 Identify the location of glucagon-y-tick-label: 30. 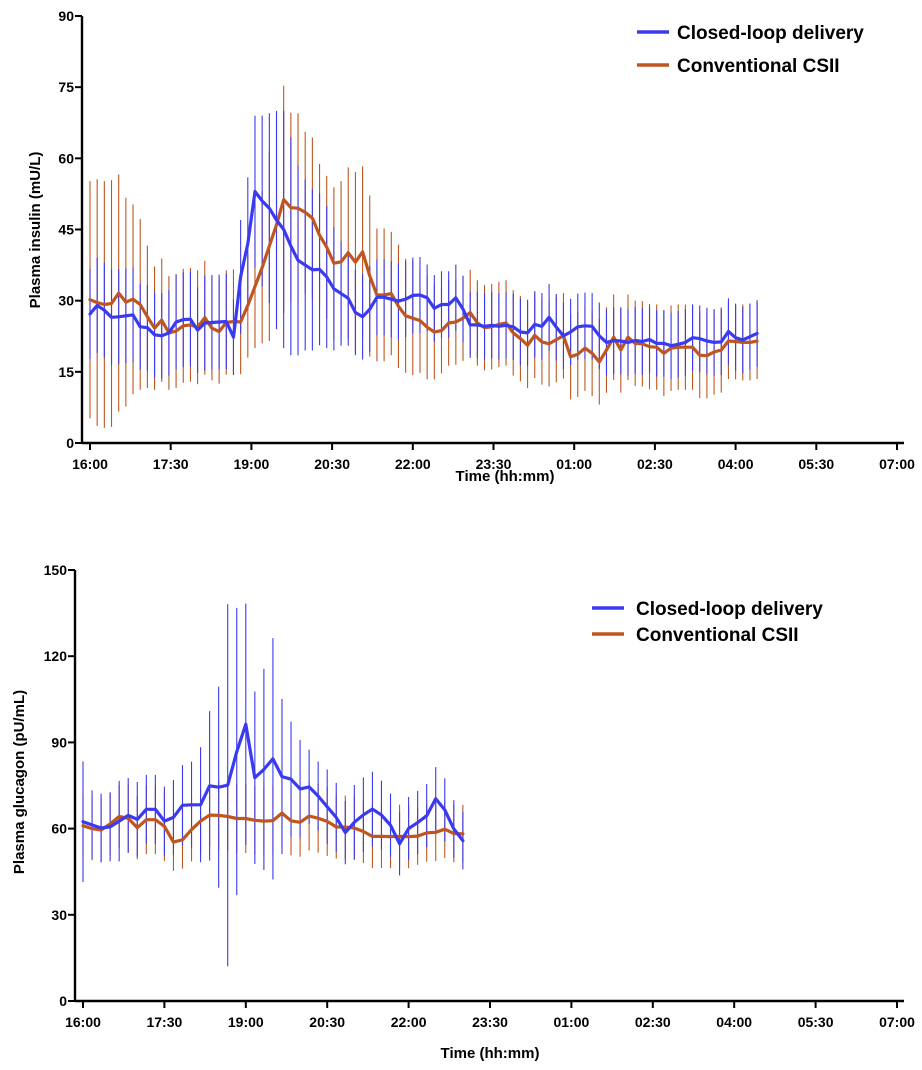
(59, 915).